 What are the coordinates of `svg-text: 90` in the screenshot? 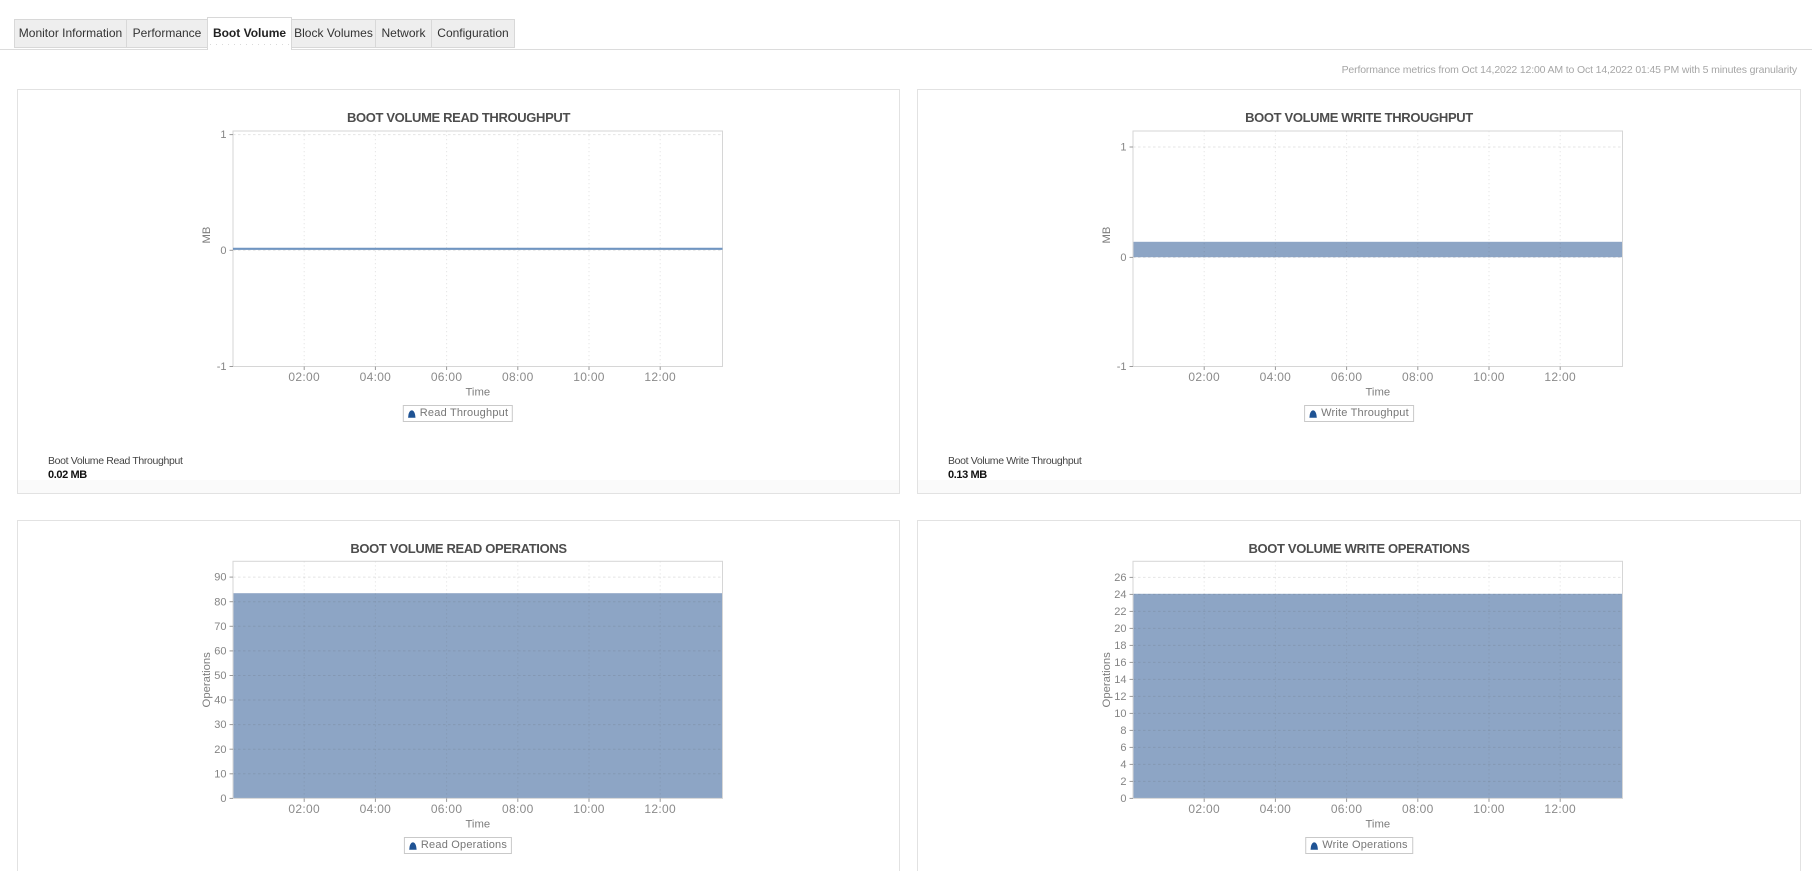 It's located at (220, 578).